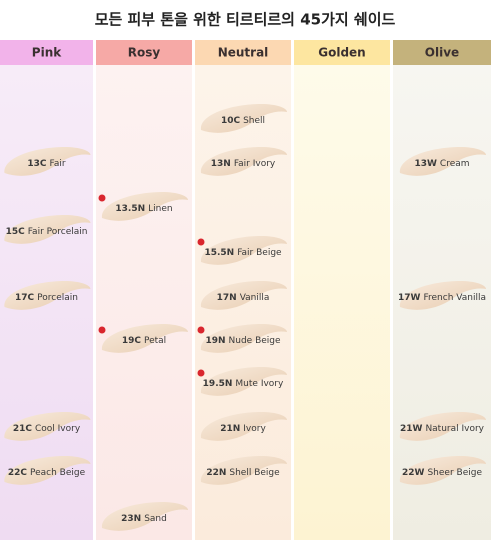  Describe the element at coordinates (218, 384) in the screenshot. I see `shade-code: 19.5N` at that location.